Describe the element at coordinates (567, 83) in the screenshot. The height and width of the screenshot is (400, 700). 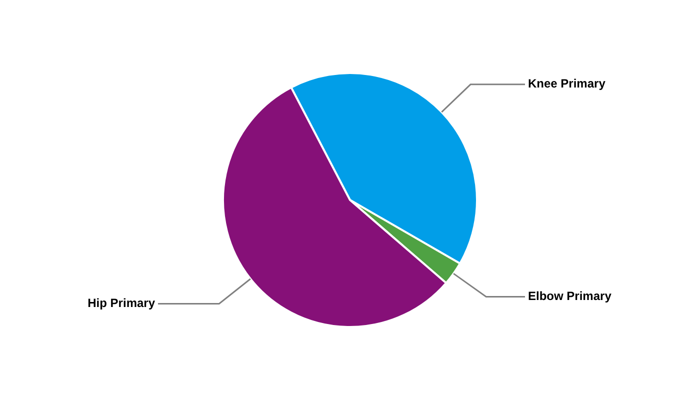
I see `slice-label: Knee Primary` at that location.